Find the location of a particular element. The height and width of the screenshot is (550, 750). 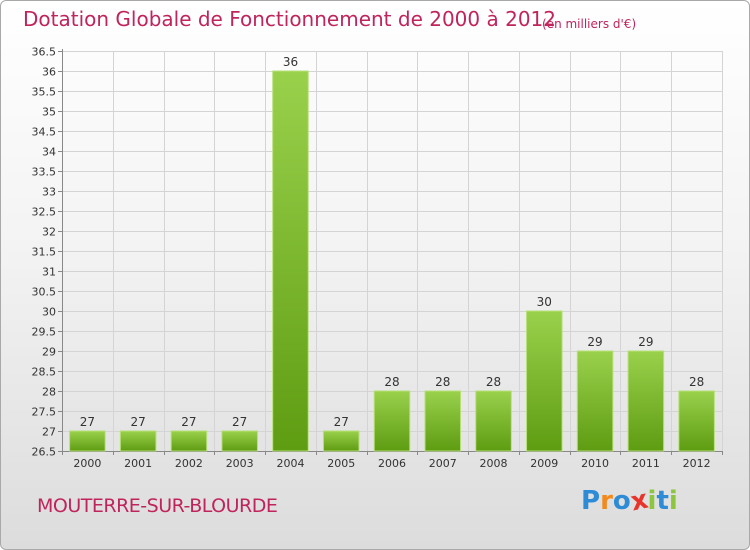

y-tick-label: 27.5 is located at coordinates (44, 412).